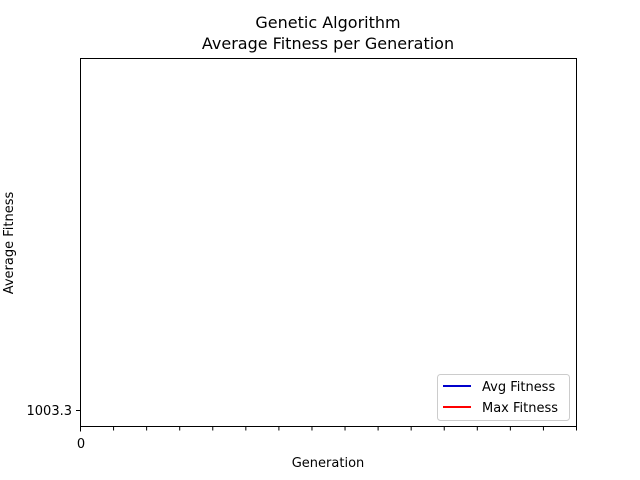  I want to click on legend-label-avg-fitness: Avg Fitness, so click(518, 387).